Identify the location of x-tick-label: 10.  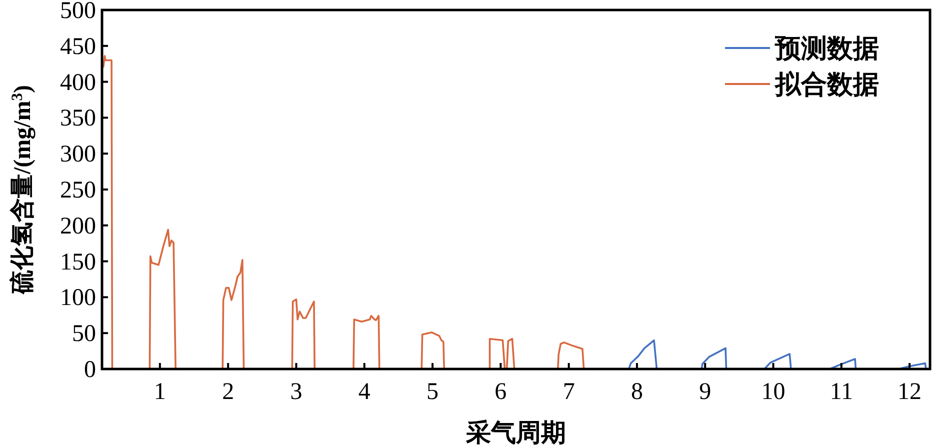
(773, 392).